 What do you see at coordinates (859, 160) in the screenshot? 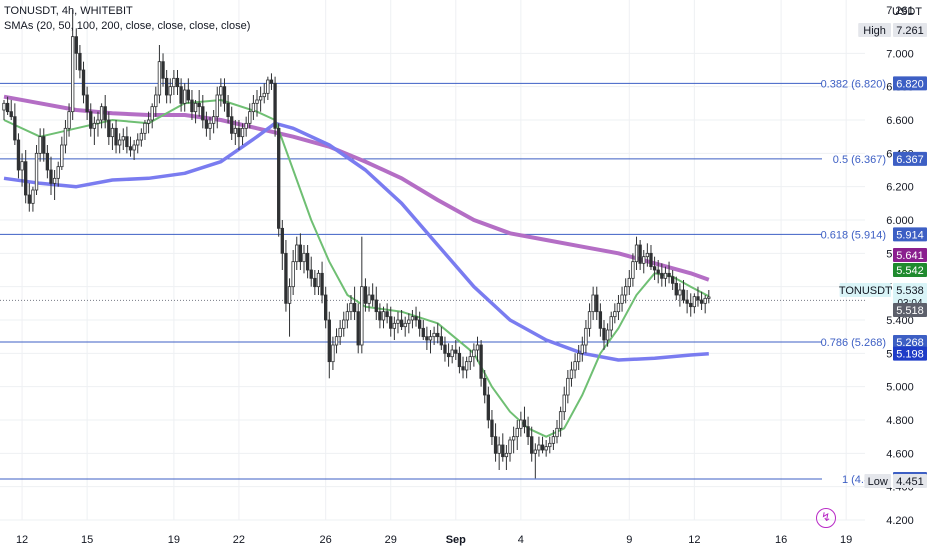
I see `fib-label: 0.5 (6.367)` at bounding box center [859, 160].